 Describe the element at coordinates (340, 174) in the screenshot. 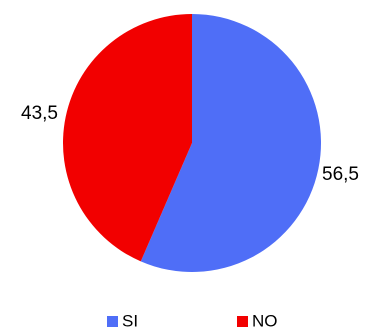

I see `data-label-si: 56,5` at that location.